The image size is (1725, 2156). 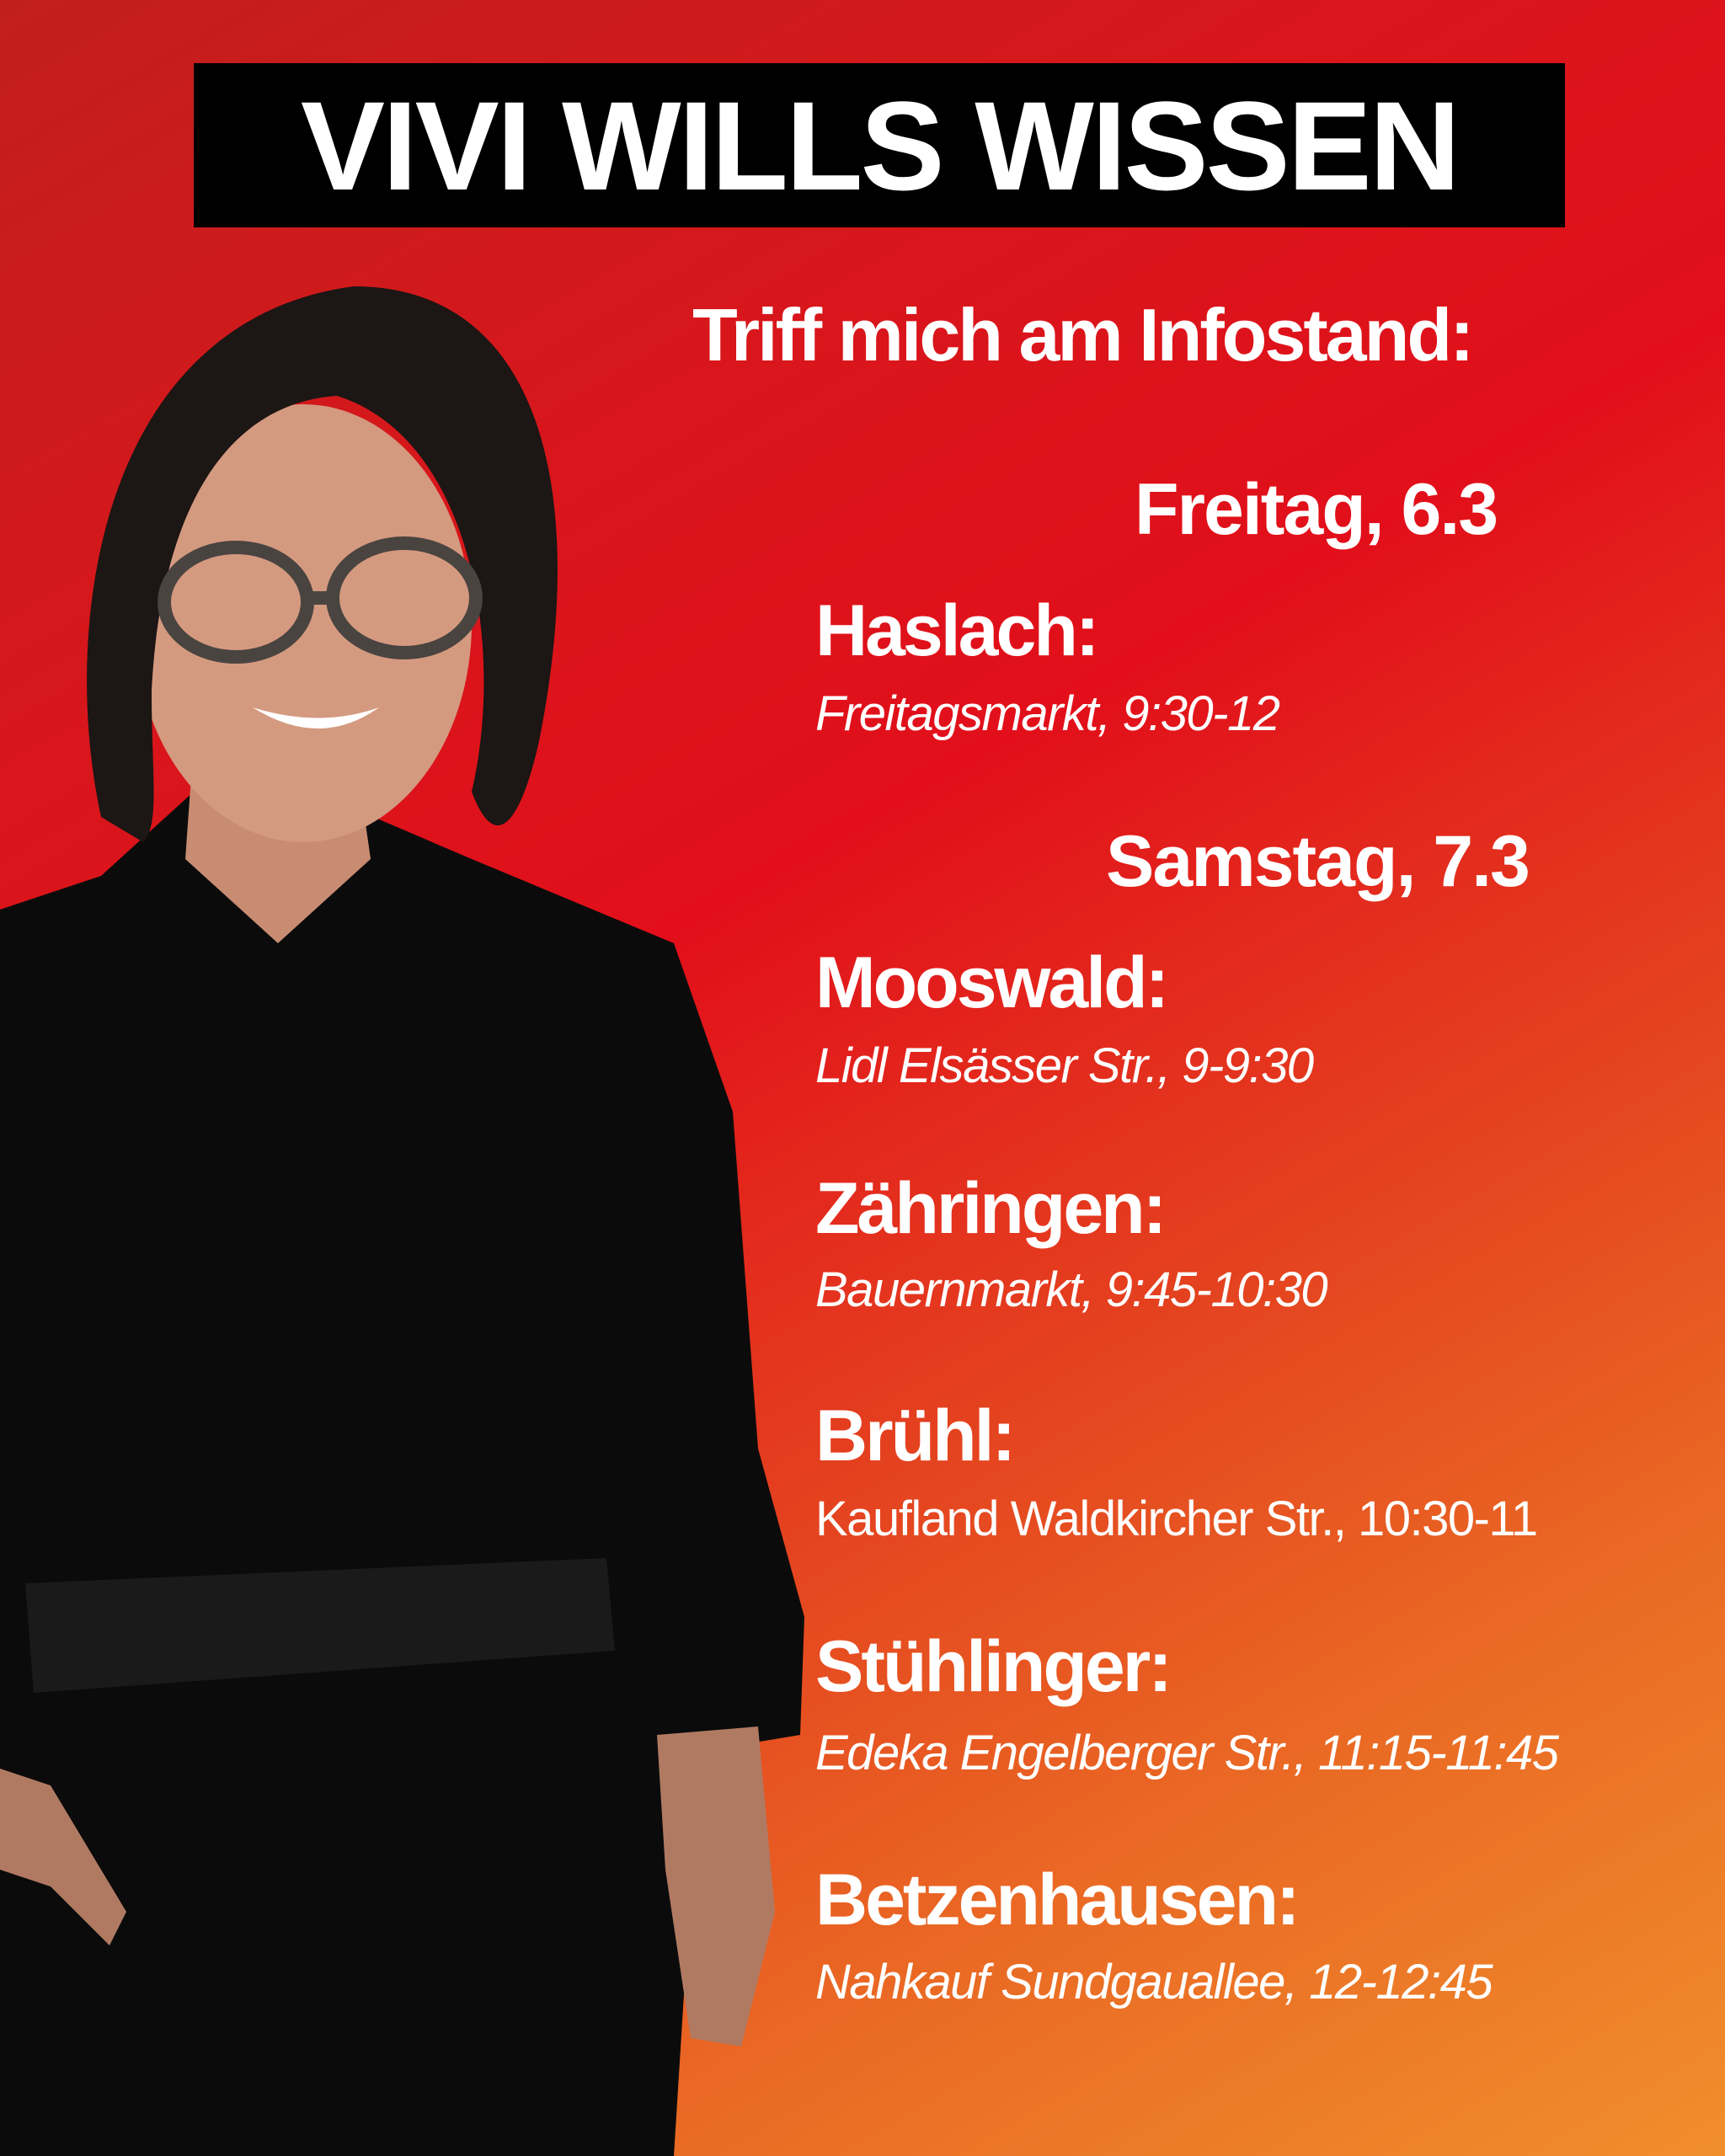 I want to click on location-detail: Freitagsmarkt, 9:30-12, so click(x=1047, y=713).